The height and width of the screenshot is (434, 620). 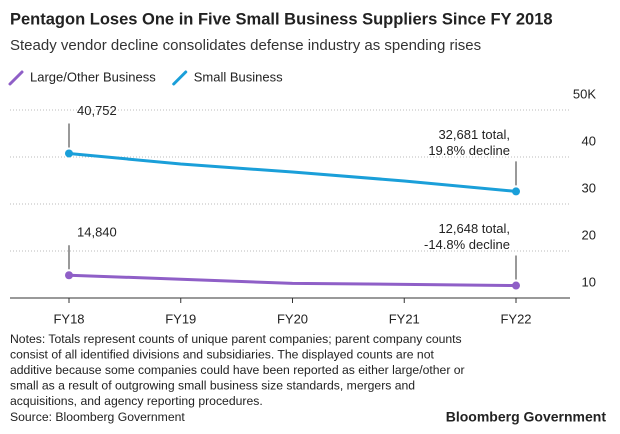 I want to click on legend-label: Large/Other Business, so click(x=93, y=76).